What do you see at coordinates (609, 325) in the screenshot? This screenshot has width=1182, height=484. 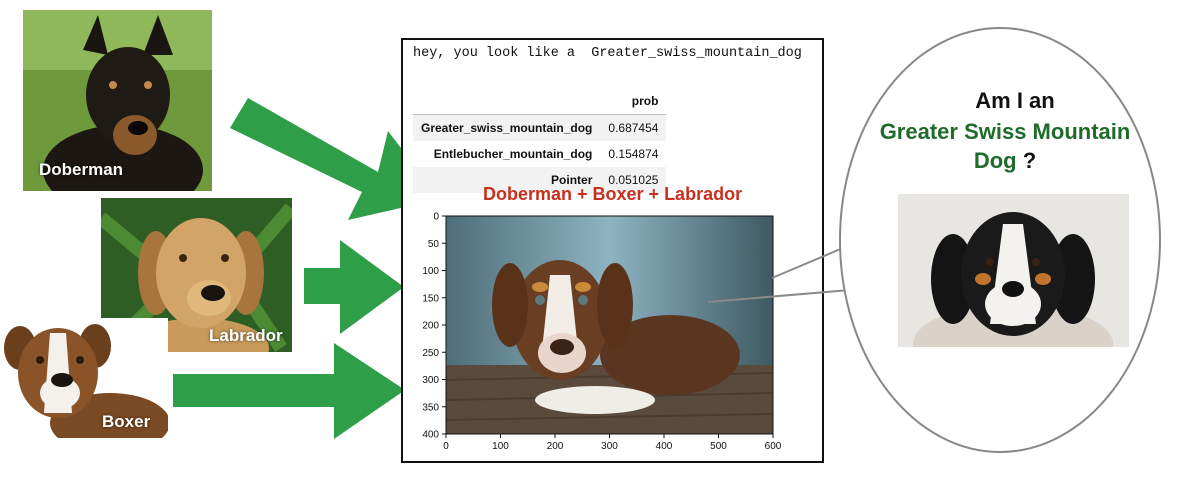 I see `puppy-image` at bounding box center [609, 325].